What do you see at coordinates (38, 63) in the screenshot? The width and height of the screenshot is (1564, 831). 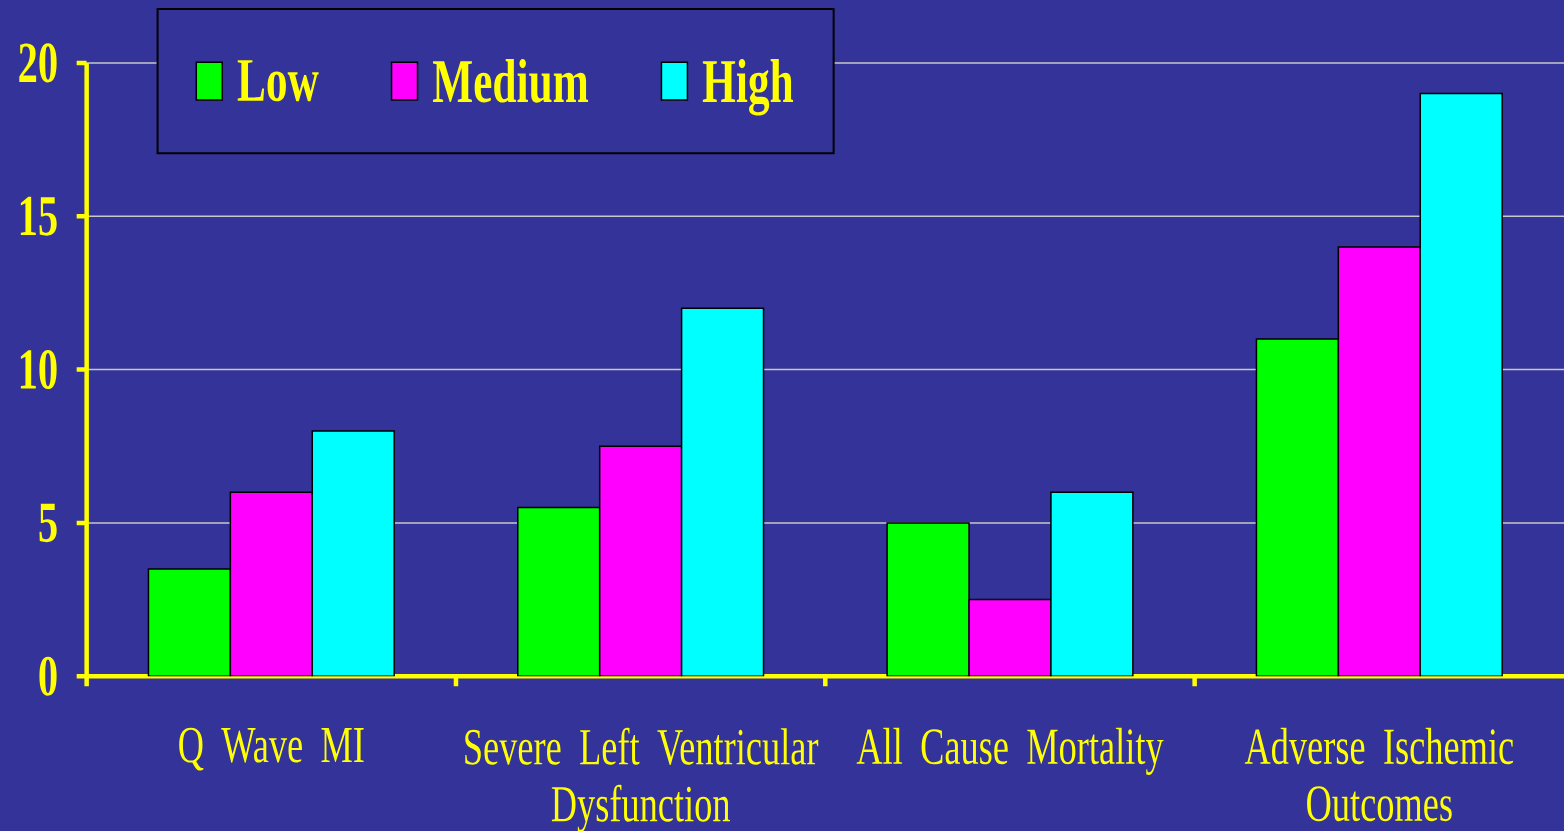 I see `y-tick-label: 20` at bounding box center [38, 63].